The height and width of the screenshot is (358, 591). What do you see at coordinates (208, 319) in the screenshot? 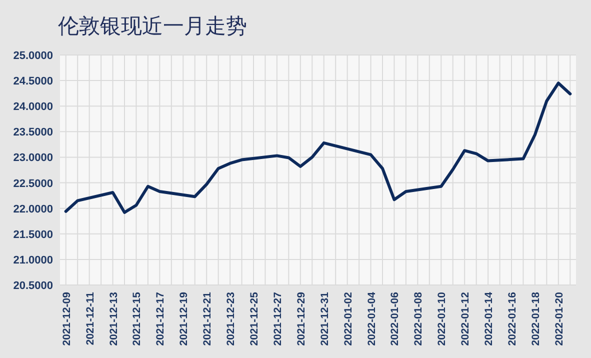
I see `x-tick-label: 2021-12-21` at bounding box center [208, 319].